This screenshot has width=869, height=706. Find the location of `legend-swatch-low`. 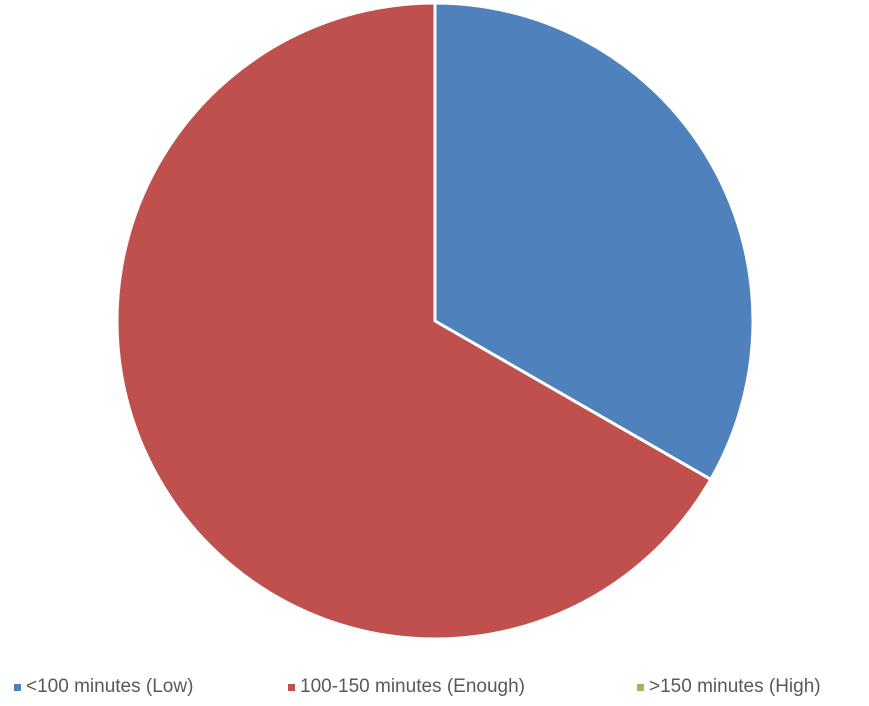

legend-swatch-low is located at coordinates (17, 687).